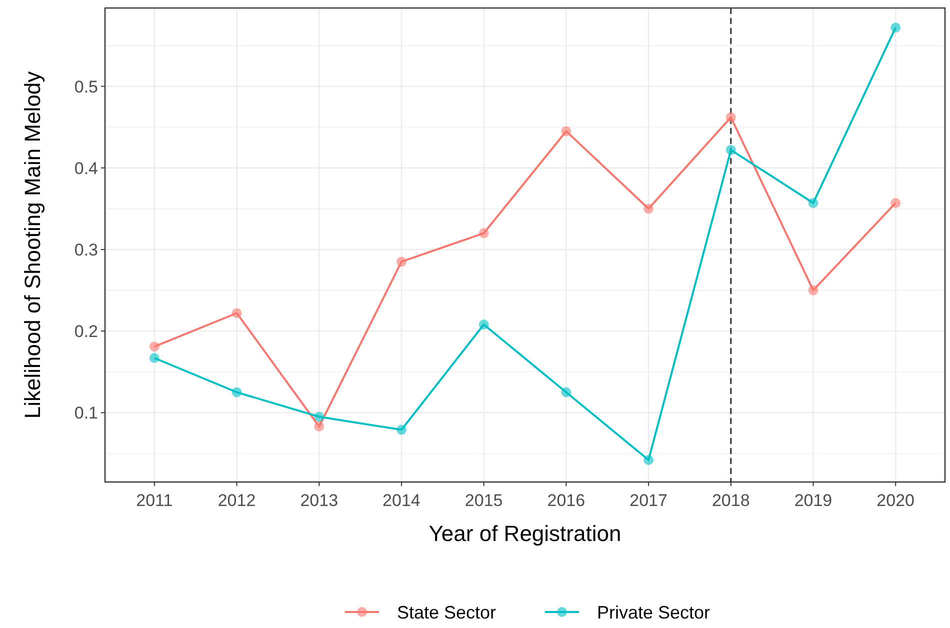 The height and width of the screenshot is (628, 950). What do you see at coordinates (401, 500) in the screenshot?
I see `x-tick-label: 2014` at bounding box center [401, 500].